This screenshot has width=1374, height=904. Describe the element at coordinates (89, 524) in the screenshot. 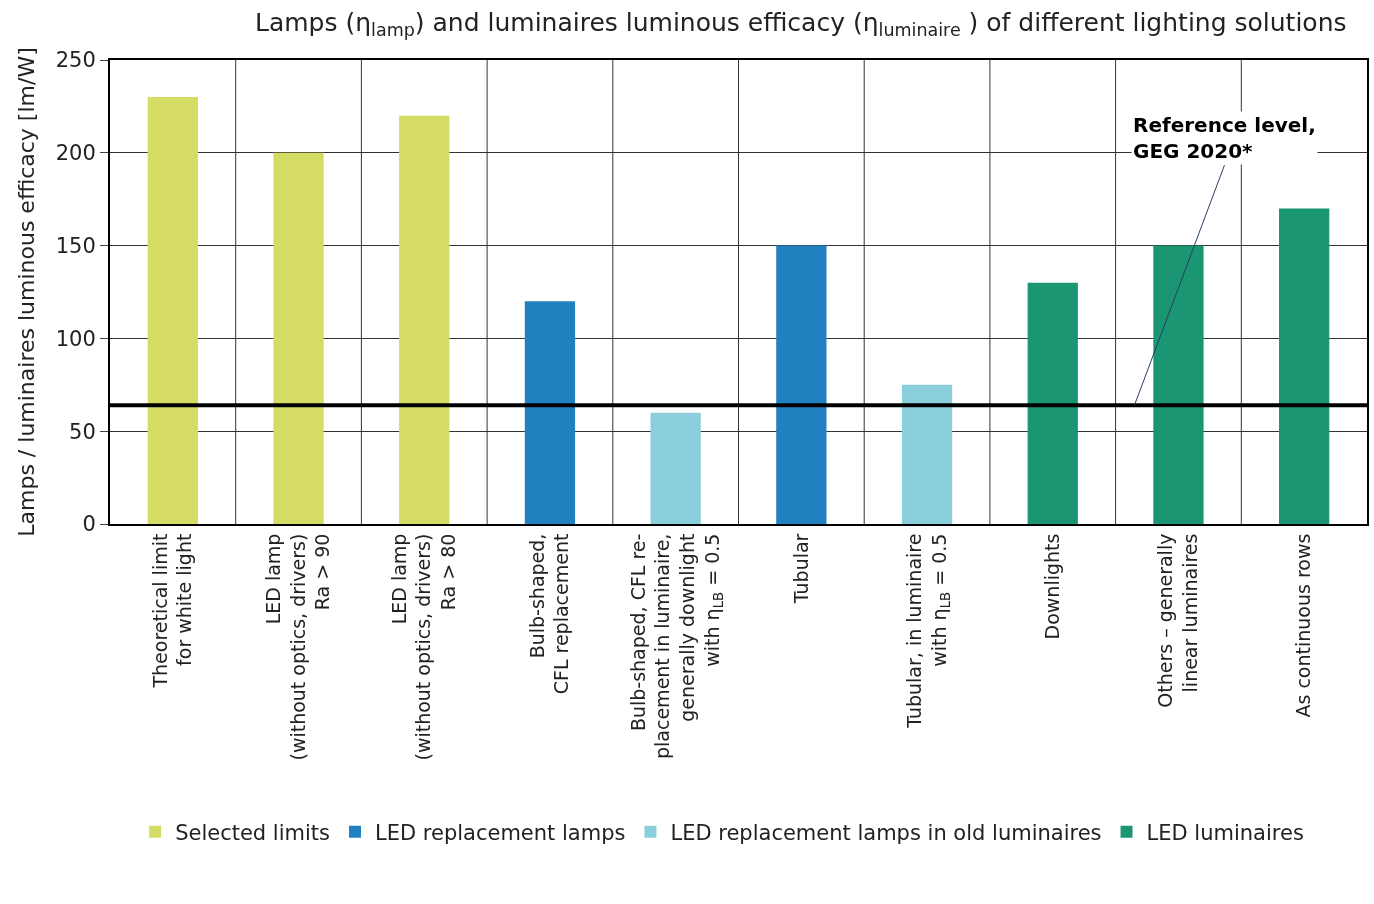

I see `y-tick-label: 0` at that location.